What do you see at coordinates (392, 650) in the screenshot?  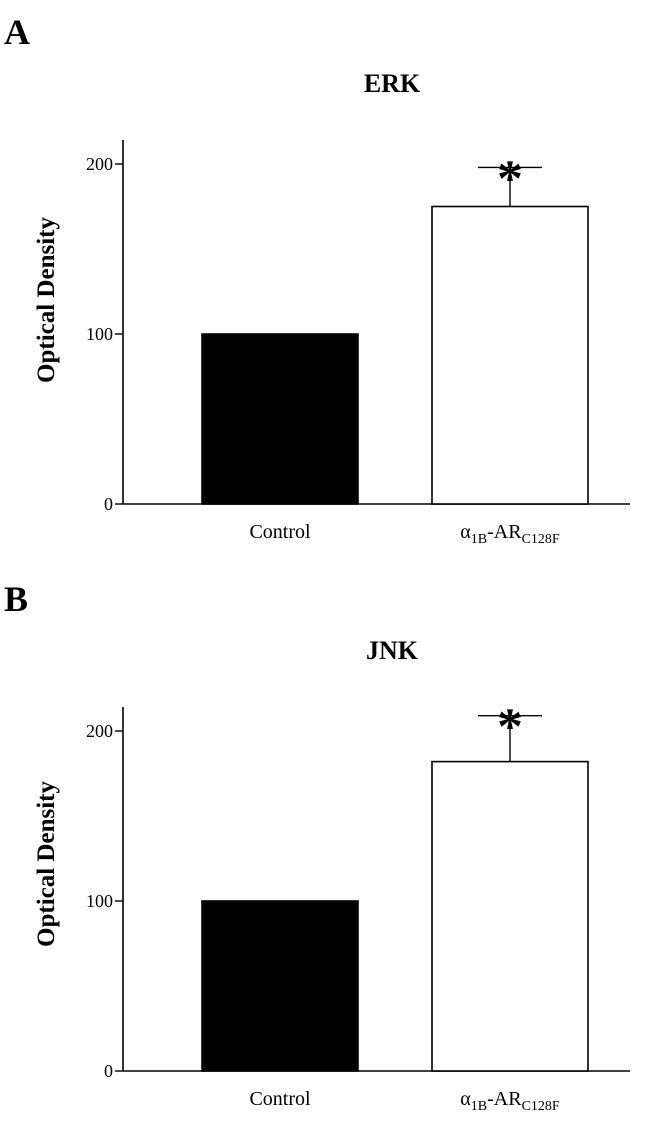 I see `chart-title: JNK` at bounding box center [392, 650].